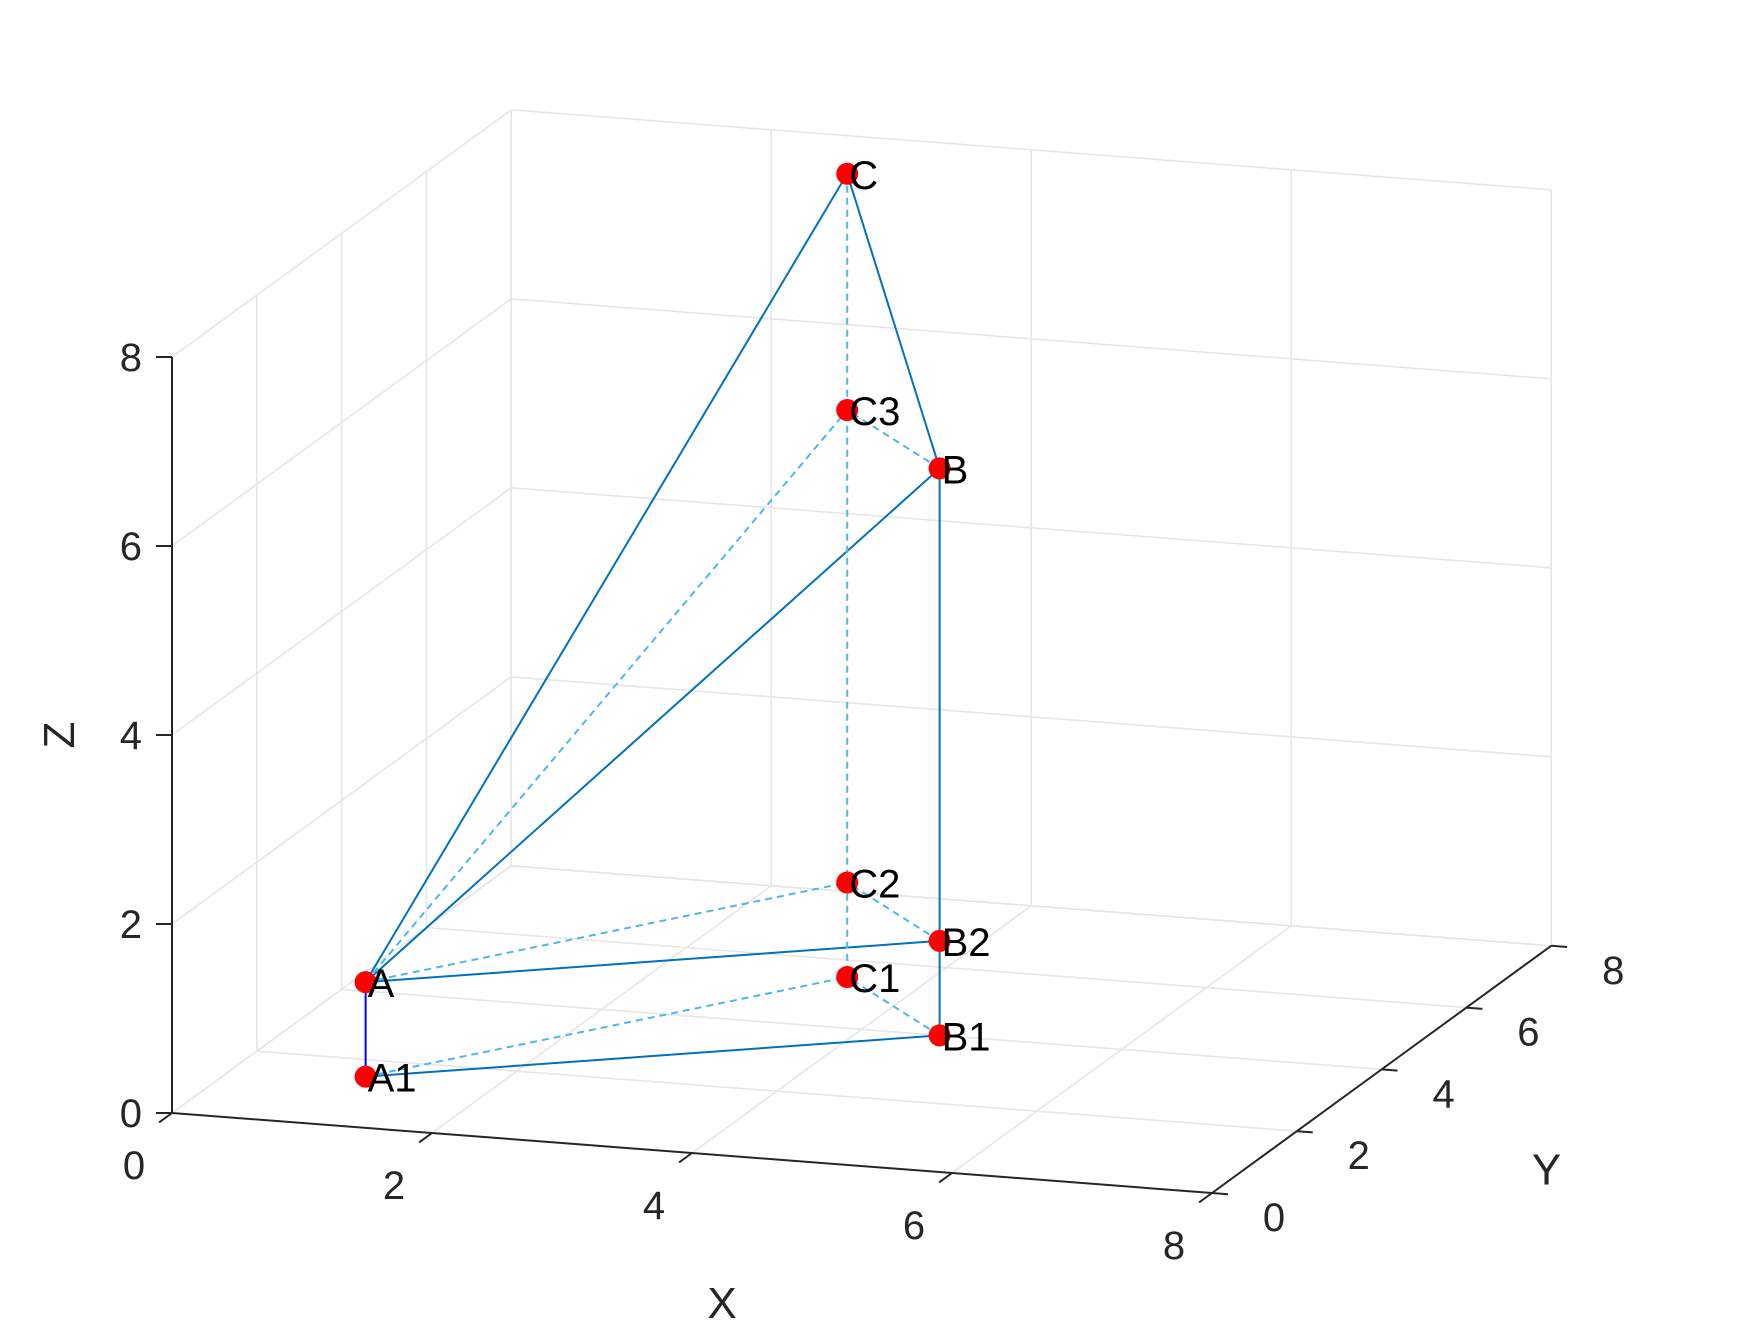 The width and height of the screenshot is (1748, 1335). Describe the element at coordinates (134, 1166) in the screenshot. I see `x-tick-label: 0` at that location.